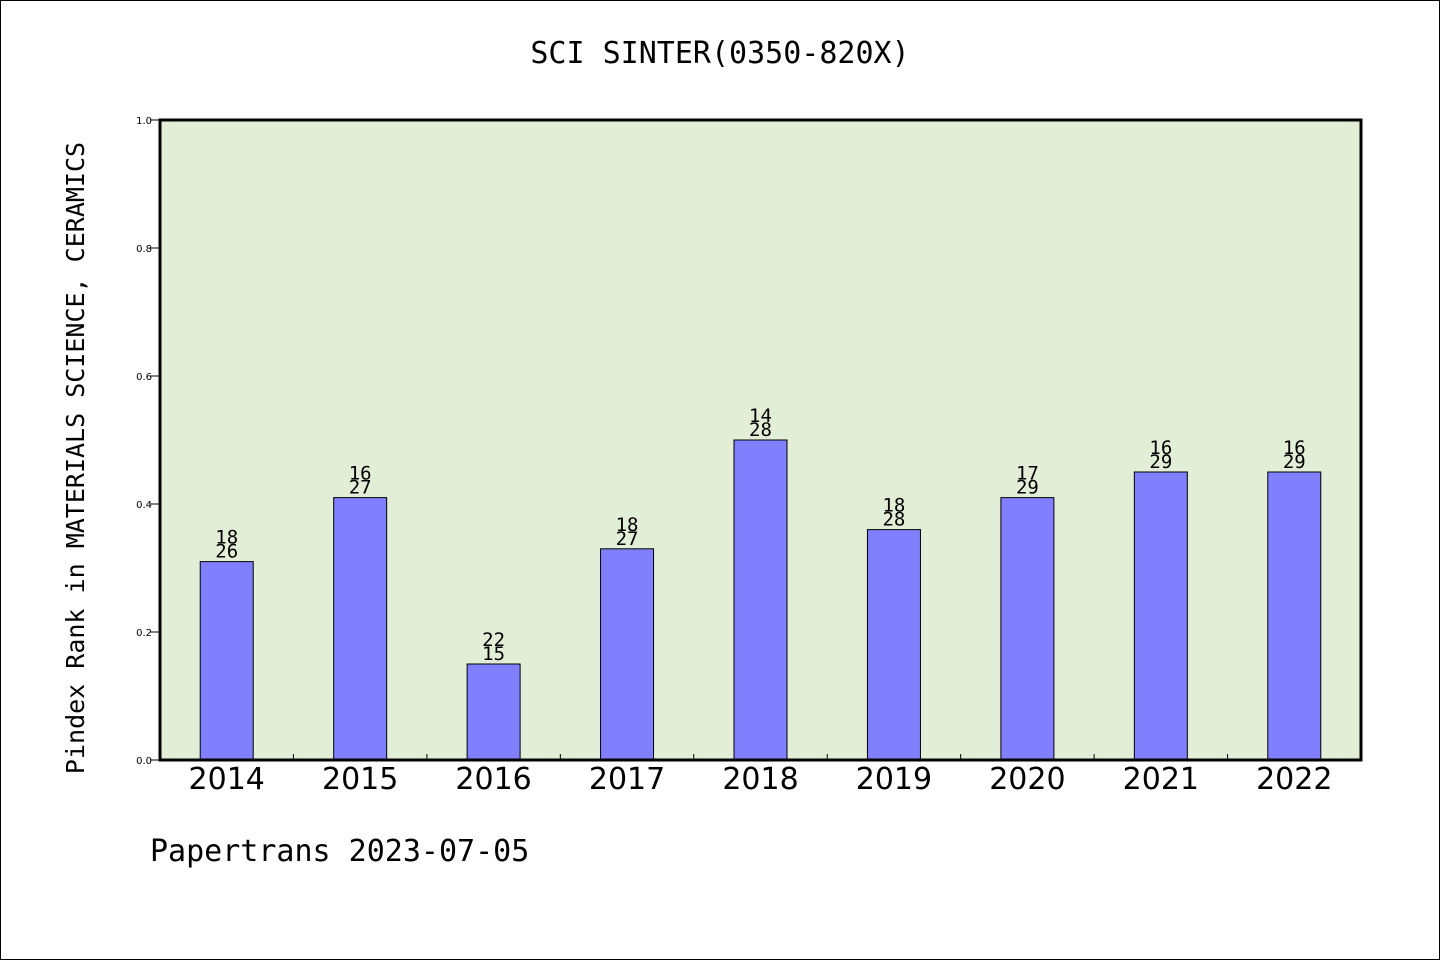 The image size is (1440, 960). I want to click on x-tick-label: 2018, so click(760, 779).